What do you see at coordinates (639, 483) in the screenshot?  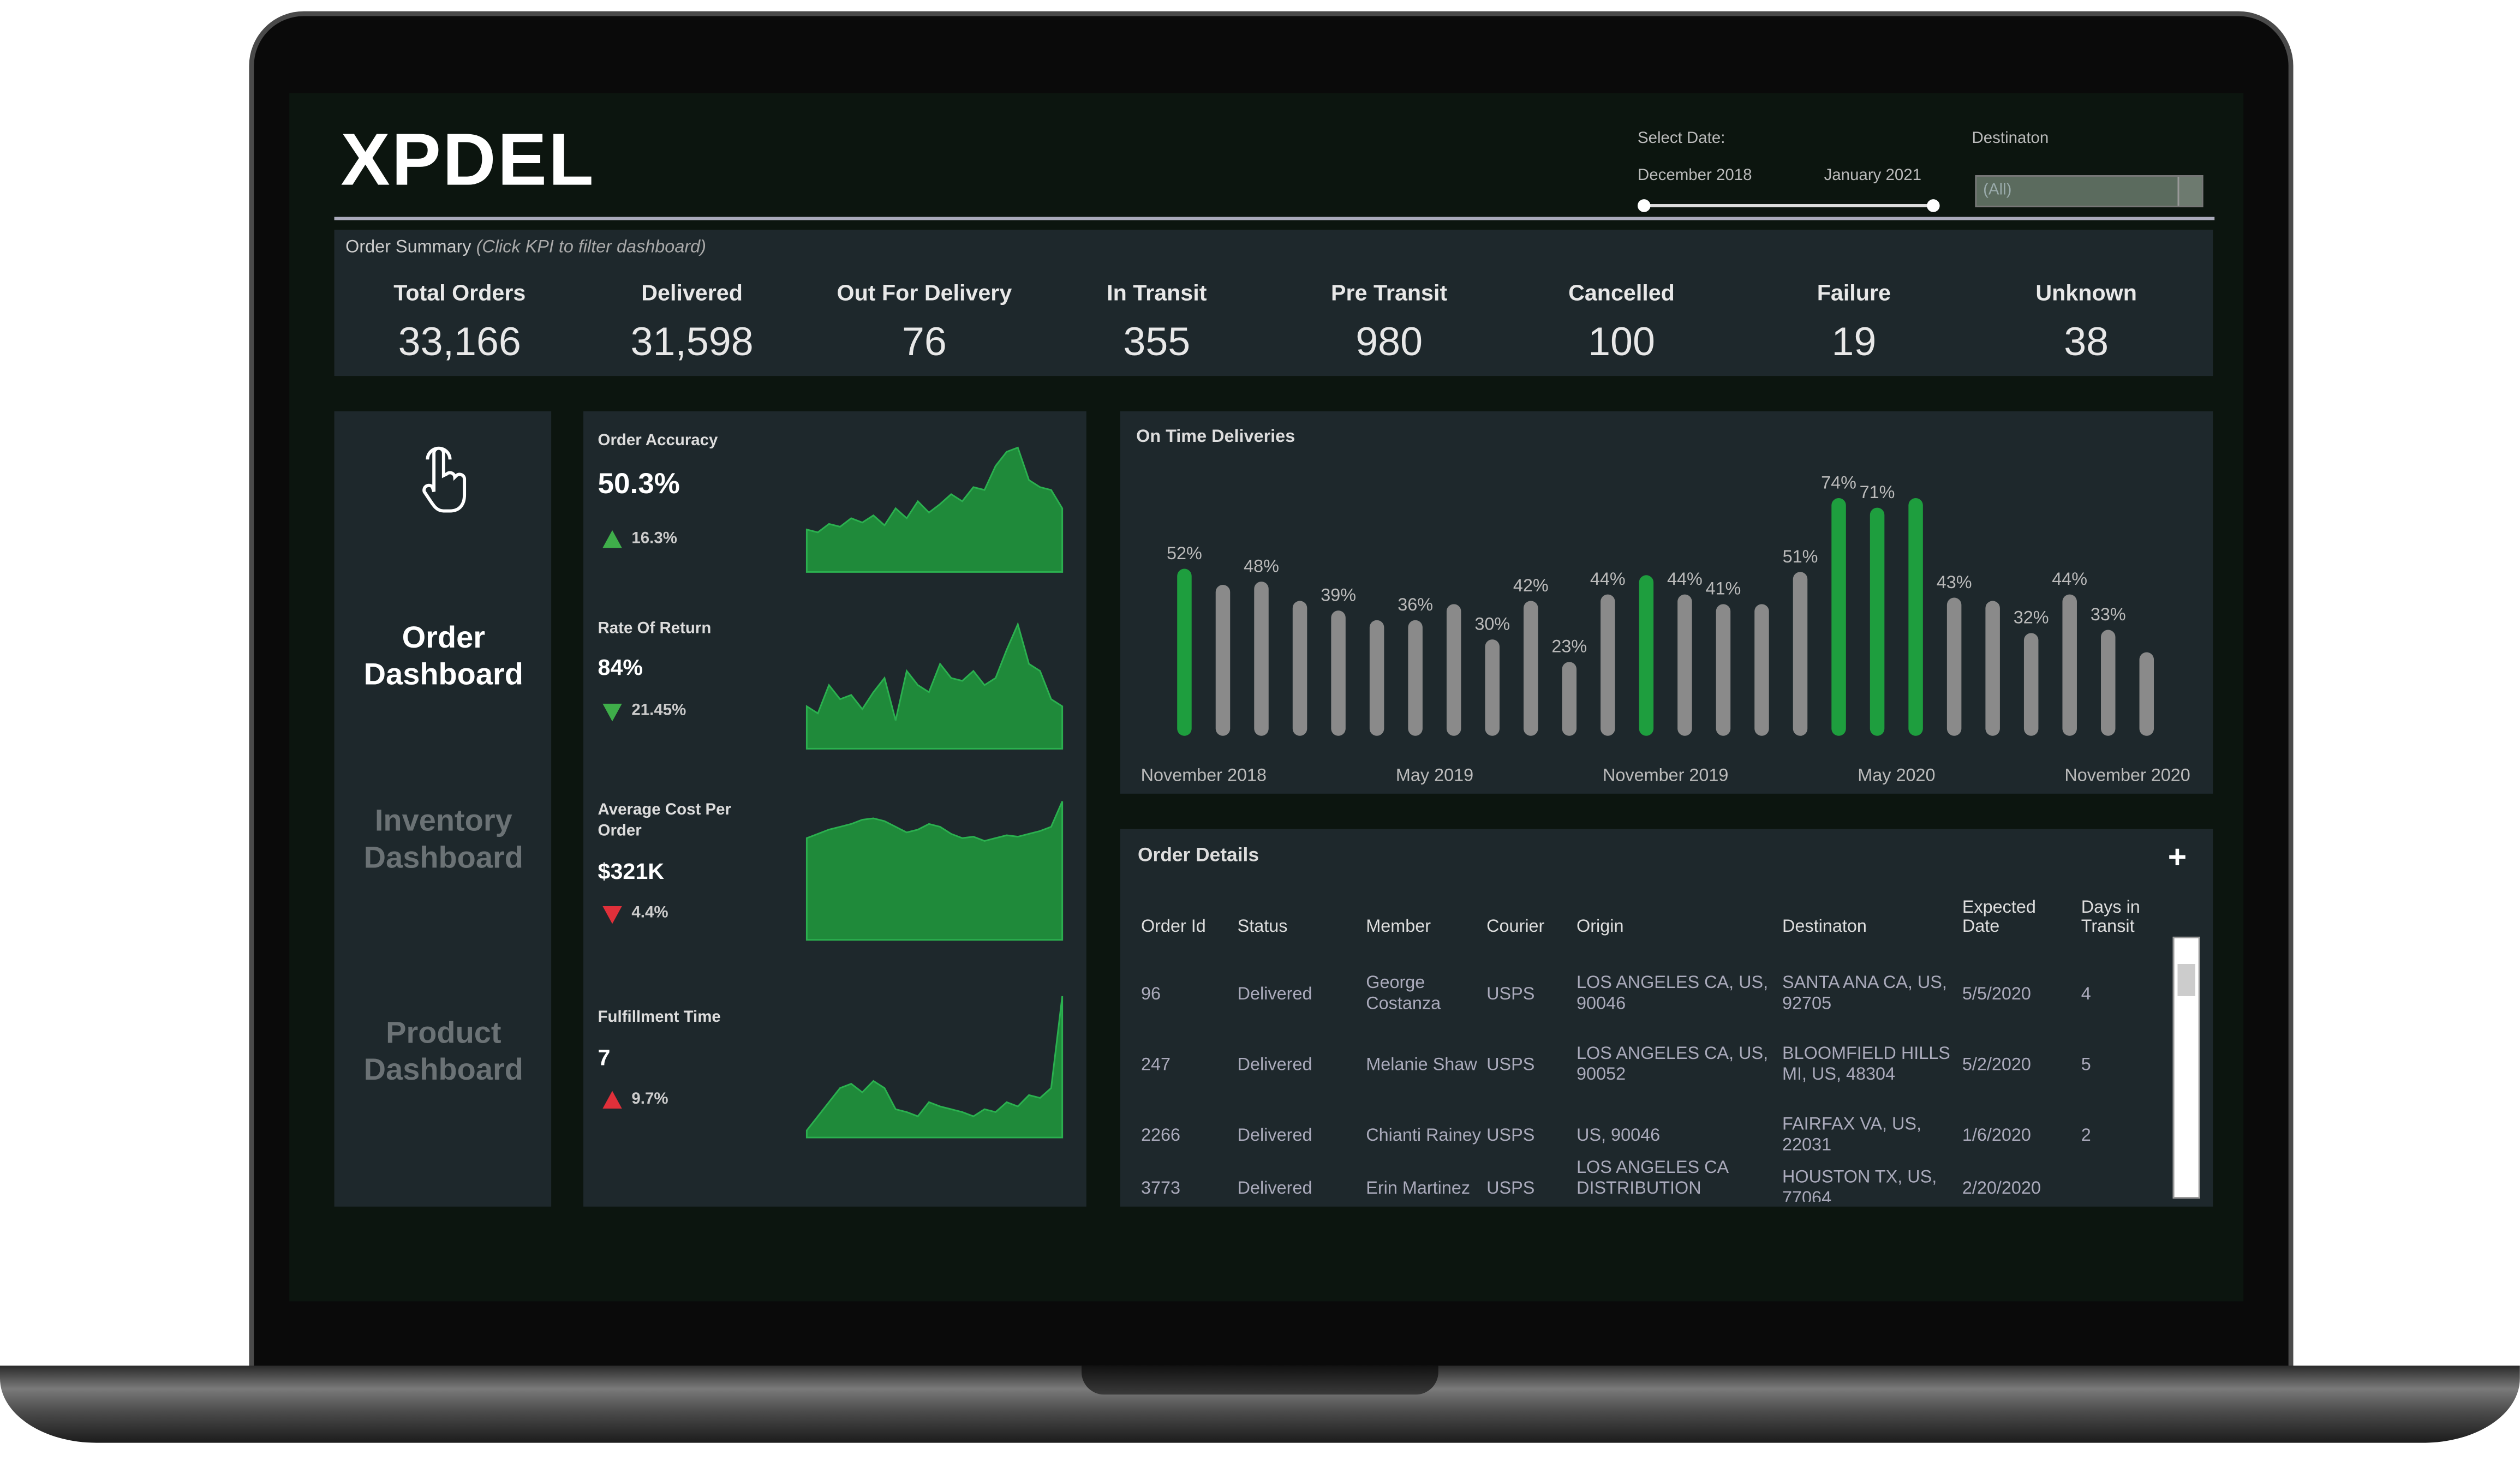 I see `metric-value: 50.3%` at bounding box center [639, 483].